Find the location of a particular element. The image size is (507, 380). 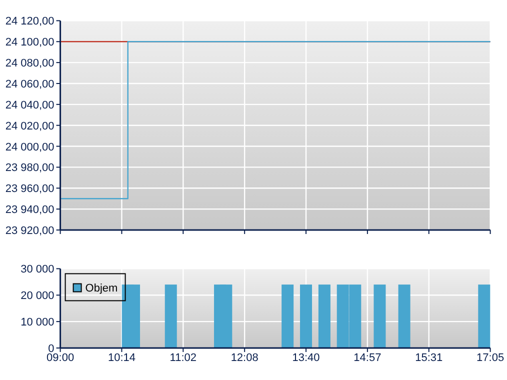

y-tick-label: 0 is located at coordinates (51, 349).